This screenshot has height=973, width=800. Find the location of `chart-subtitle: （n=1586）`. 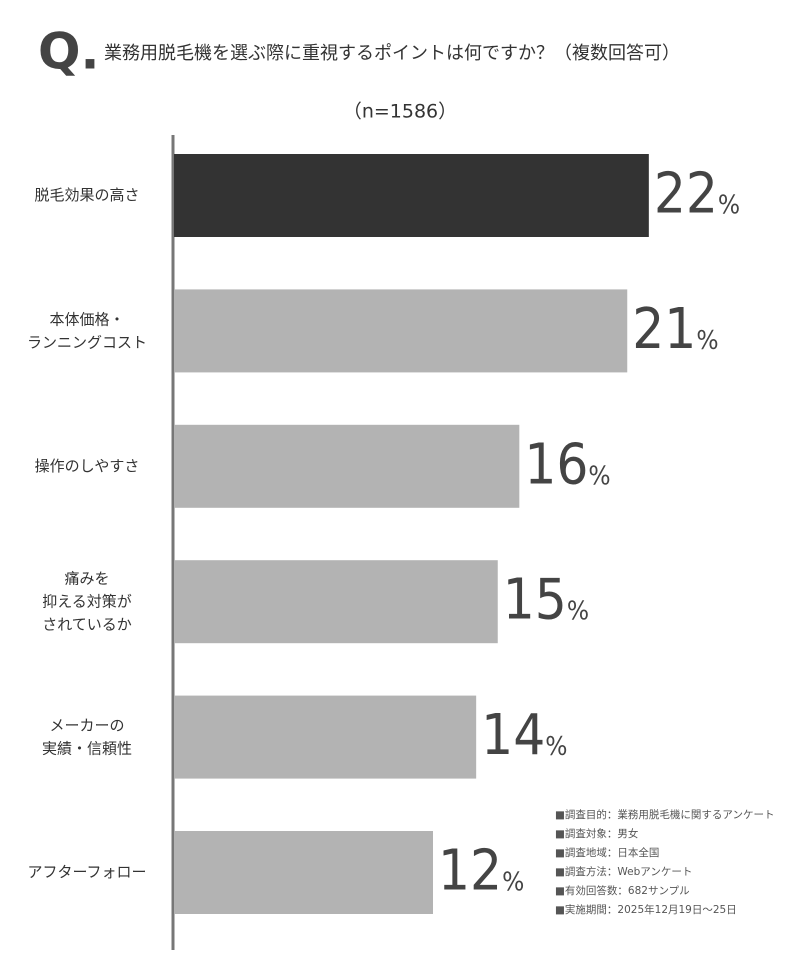

chart-subtitle: （n=1586） is located at coordinates (400, 112).